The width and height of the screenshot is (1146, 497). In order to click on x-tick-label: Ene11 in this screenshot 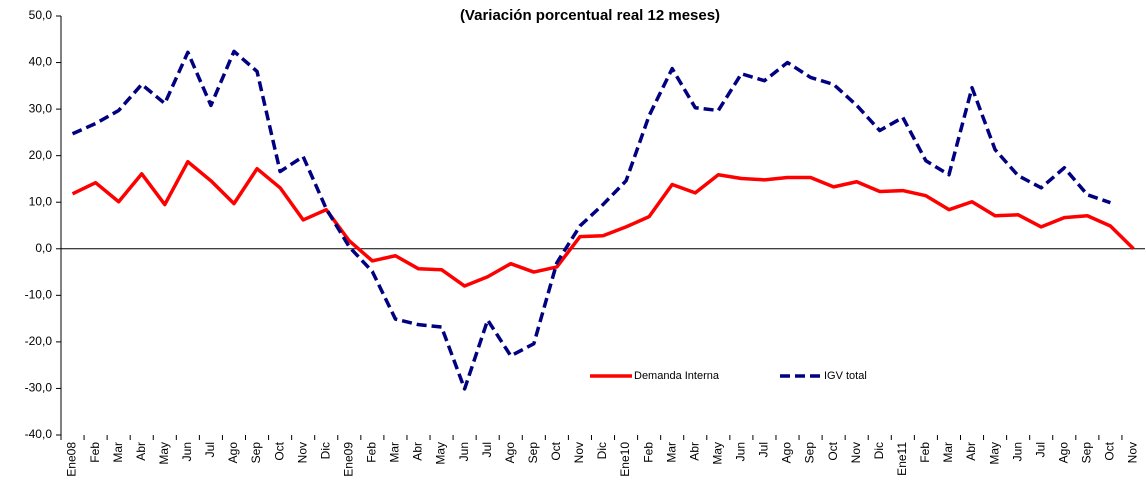, I will do `click(902, 459)`.